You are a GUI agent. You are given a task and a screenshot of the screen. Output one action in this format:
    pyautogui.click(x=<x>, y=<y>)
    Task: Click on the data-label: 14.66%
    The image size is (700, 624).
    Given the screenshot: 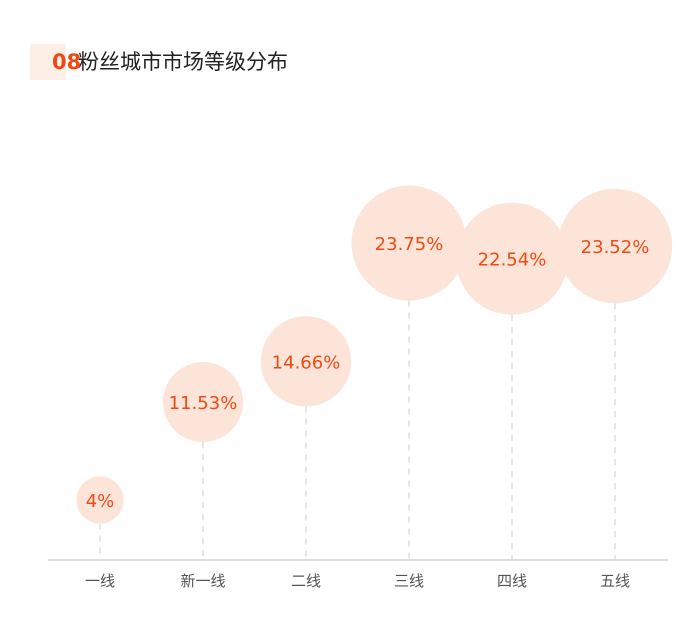 What is the action you would take?
    pyautogui.click(x=306, y=362)
    